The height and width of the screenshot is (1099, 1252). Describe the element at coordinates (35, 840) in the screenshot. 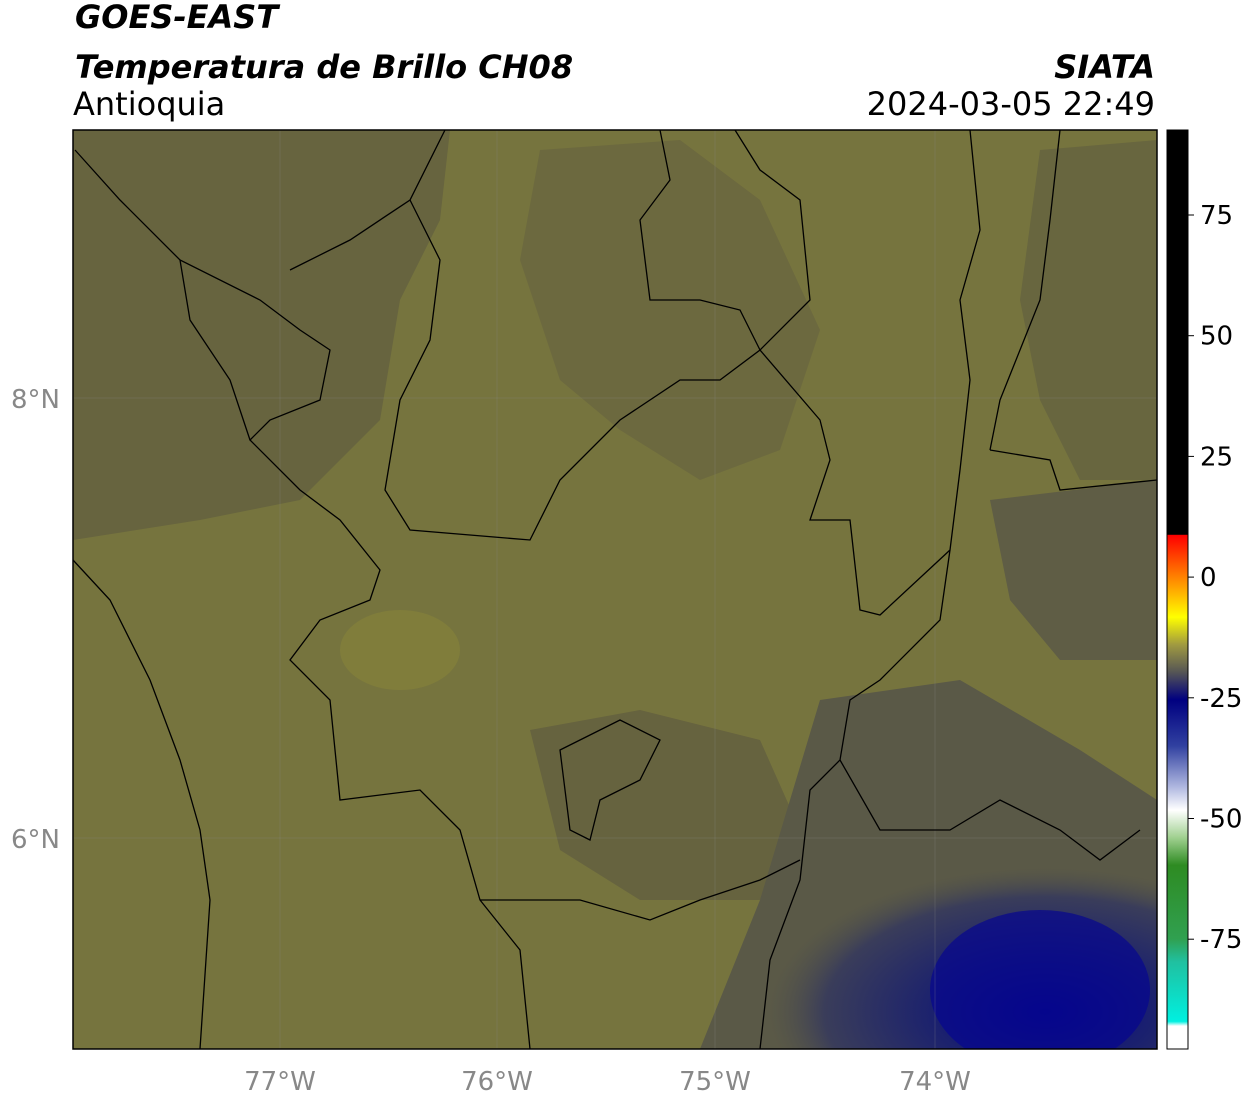

I see `lat-label: 6°N` at that location.